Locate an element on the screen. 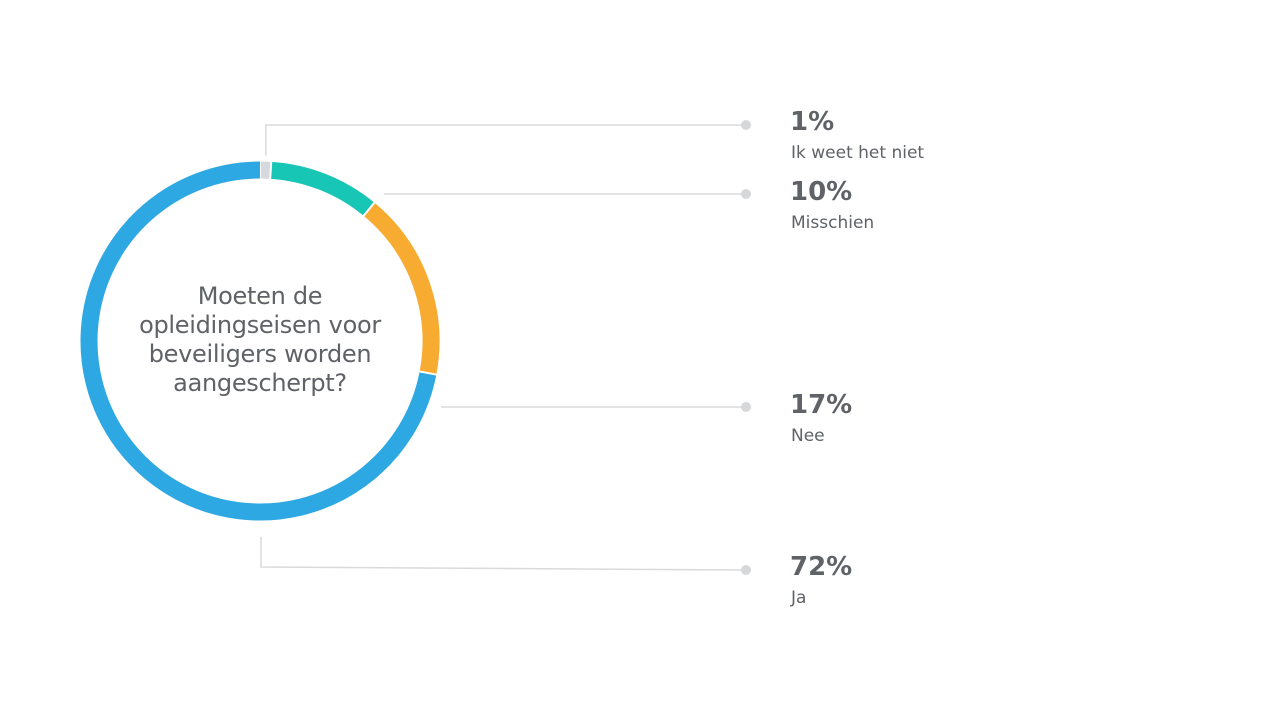  category-label-ja: Ja is located at coordinates (799, 598).